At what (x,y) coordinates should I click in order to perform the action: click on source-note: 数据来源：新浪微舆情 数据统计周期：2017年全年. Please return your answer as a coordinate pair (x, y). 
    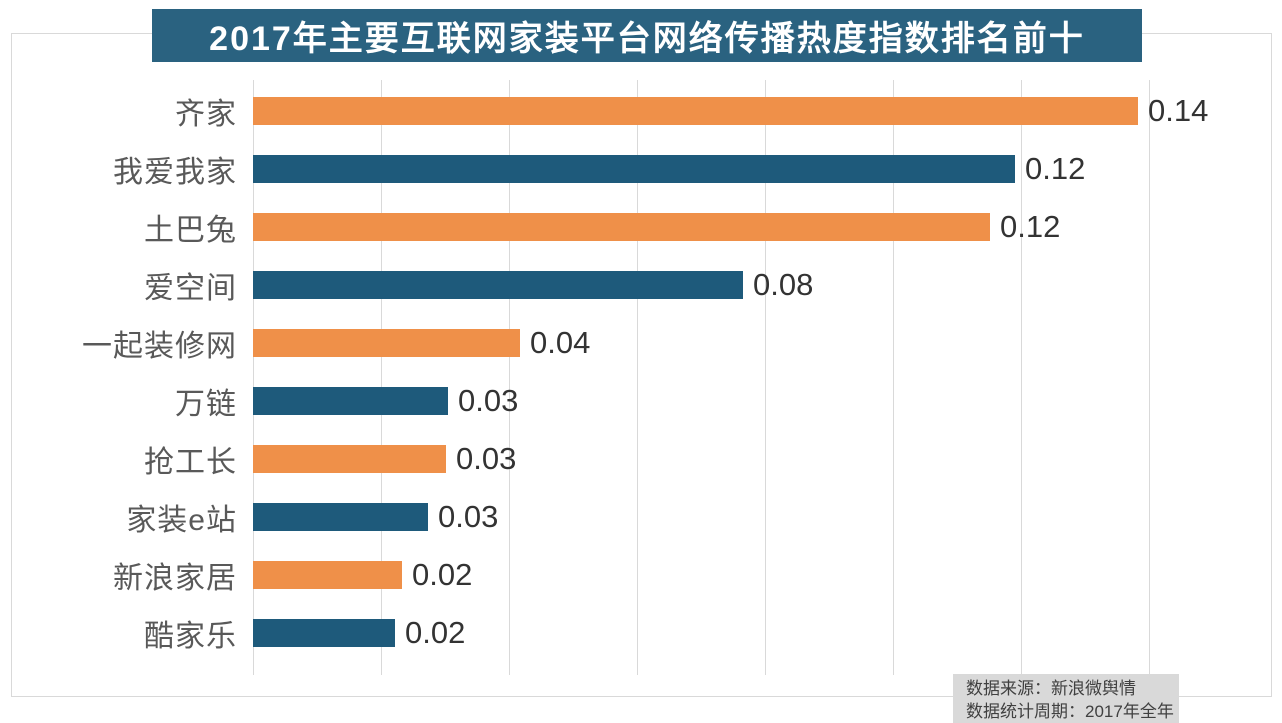
    Looking at the image, I should click on (1066, 698).